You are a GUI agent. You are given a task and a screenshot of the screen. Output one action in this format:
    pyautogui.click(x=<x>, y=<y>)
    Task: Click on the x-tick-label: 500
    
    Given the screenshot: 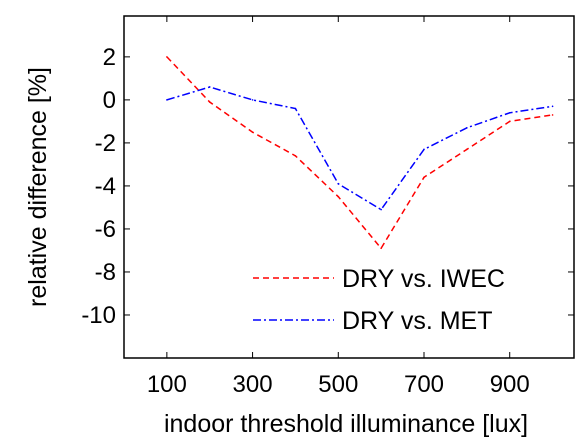 What is the action you would take?
    pyautogui.click(x=338, y=384)
    